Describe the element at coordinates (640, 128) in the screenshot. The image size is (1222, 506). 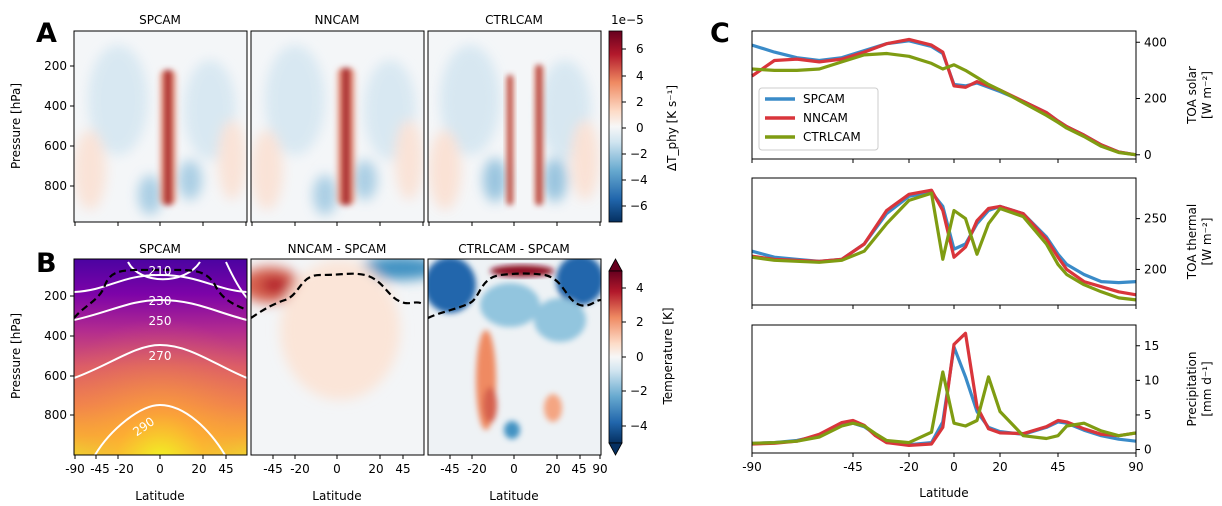
I see `panel-a-cbar-tick: 0` at that location.